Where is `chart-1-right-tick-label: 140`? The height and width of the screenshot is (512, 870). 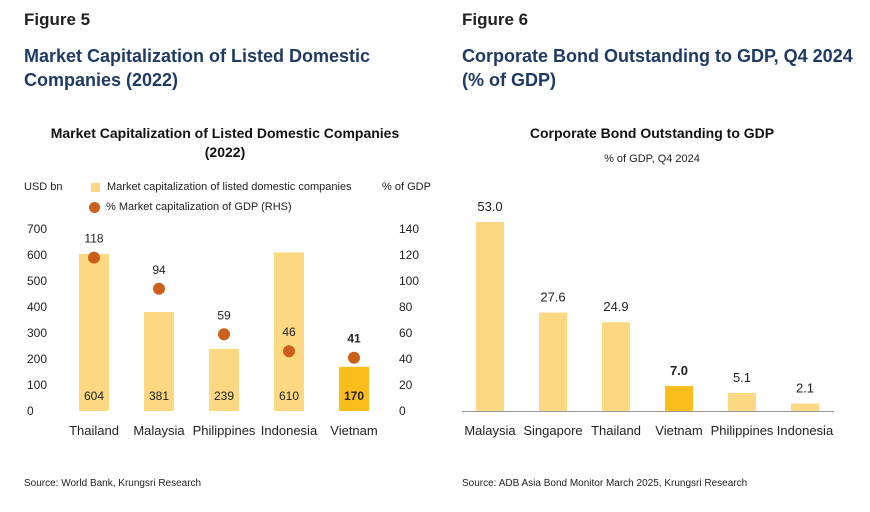 chart-1-right-tick-label: 140 is located at coordinates (409, 229).